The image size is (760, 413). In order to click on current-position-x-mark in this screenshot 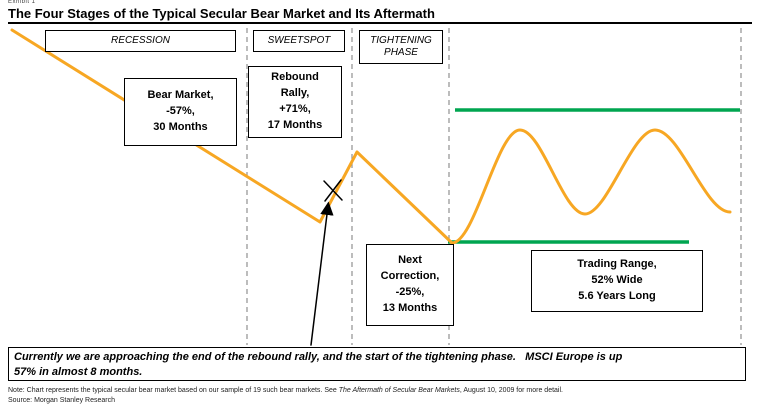, I will do `click(333, 190)`.